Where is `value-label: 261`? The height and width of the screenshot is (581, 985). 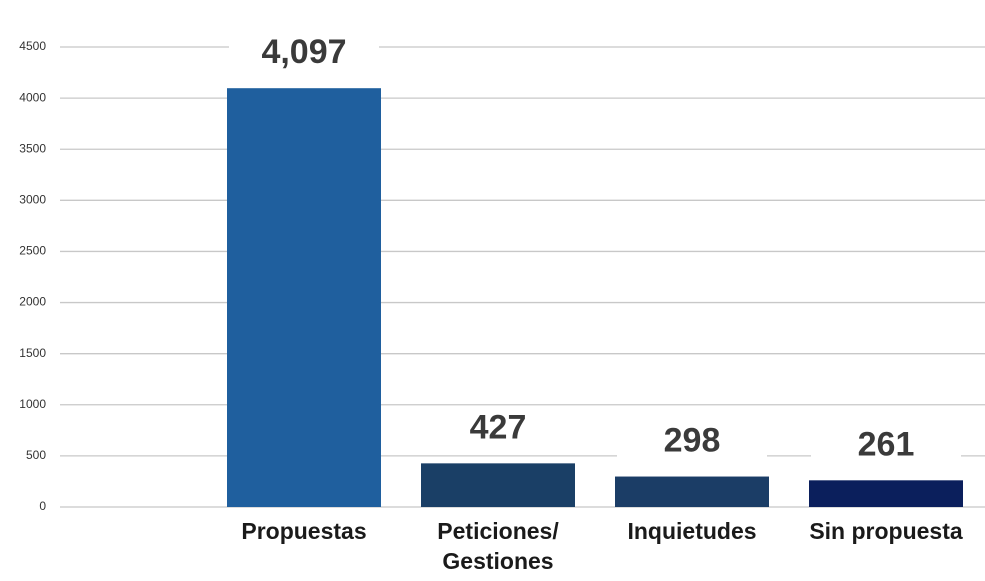 value-label: 261 is located at coordinates (886, 444).